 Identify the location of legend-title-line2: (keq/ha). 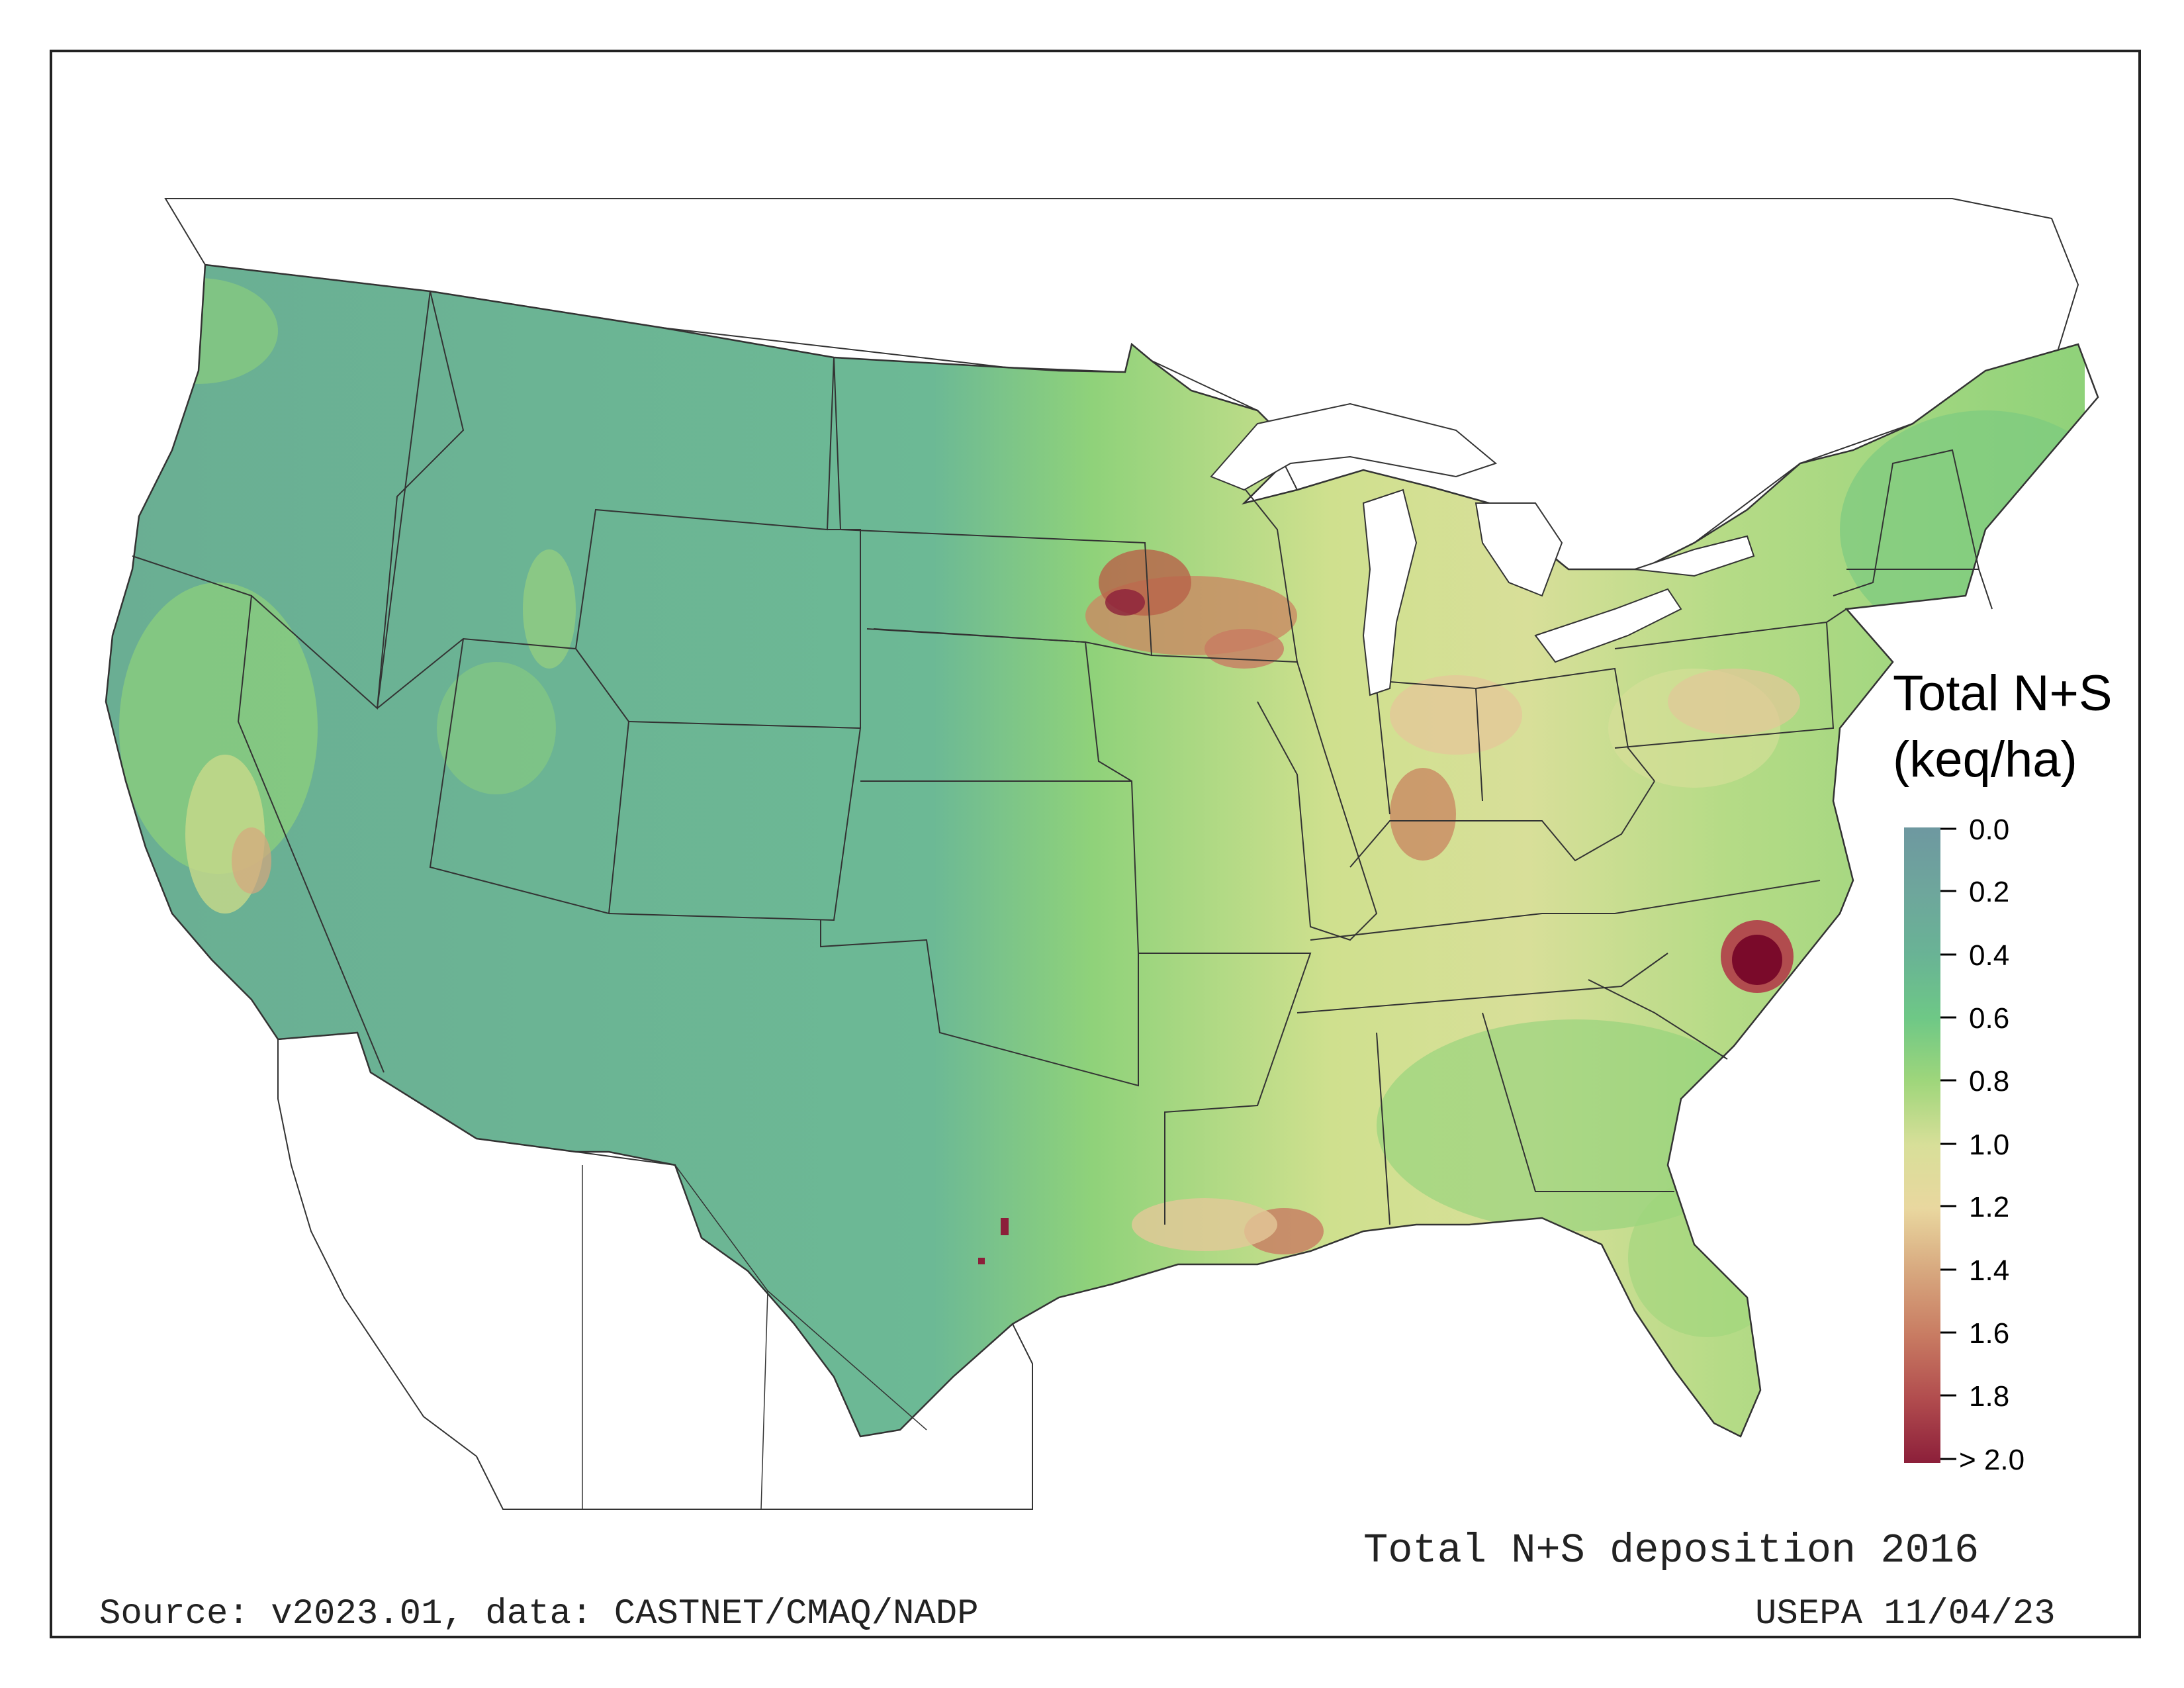
(1985, 759).